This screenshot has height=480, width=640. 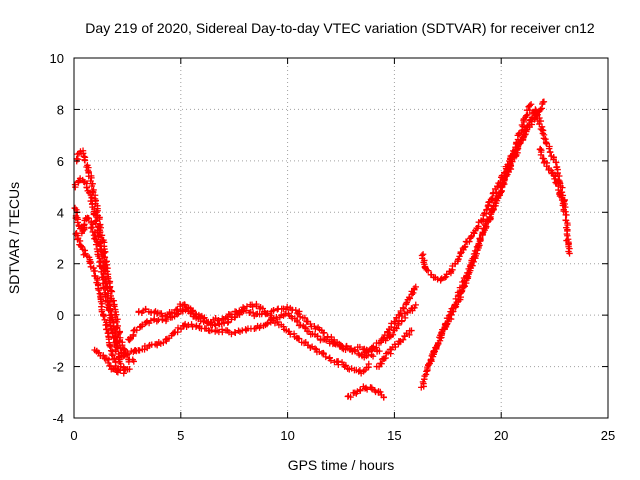 What do you see at coordinates (60, 315) in the screenshot?
I see `y-tick-label: 0` at bounding box center [60, 315].